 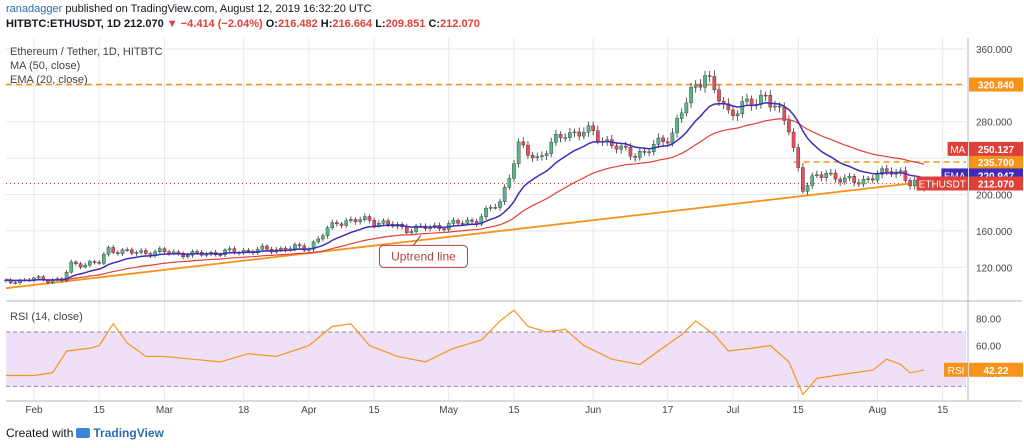 I want to click on time-tick-label: Feb, so click(x=34, y=410).